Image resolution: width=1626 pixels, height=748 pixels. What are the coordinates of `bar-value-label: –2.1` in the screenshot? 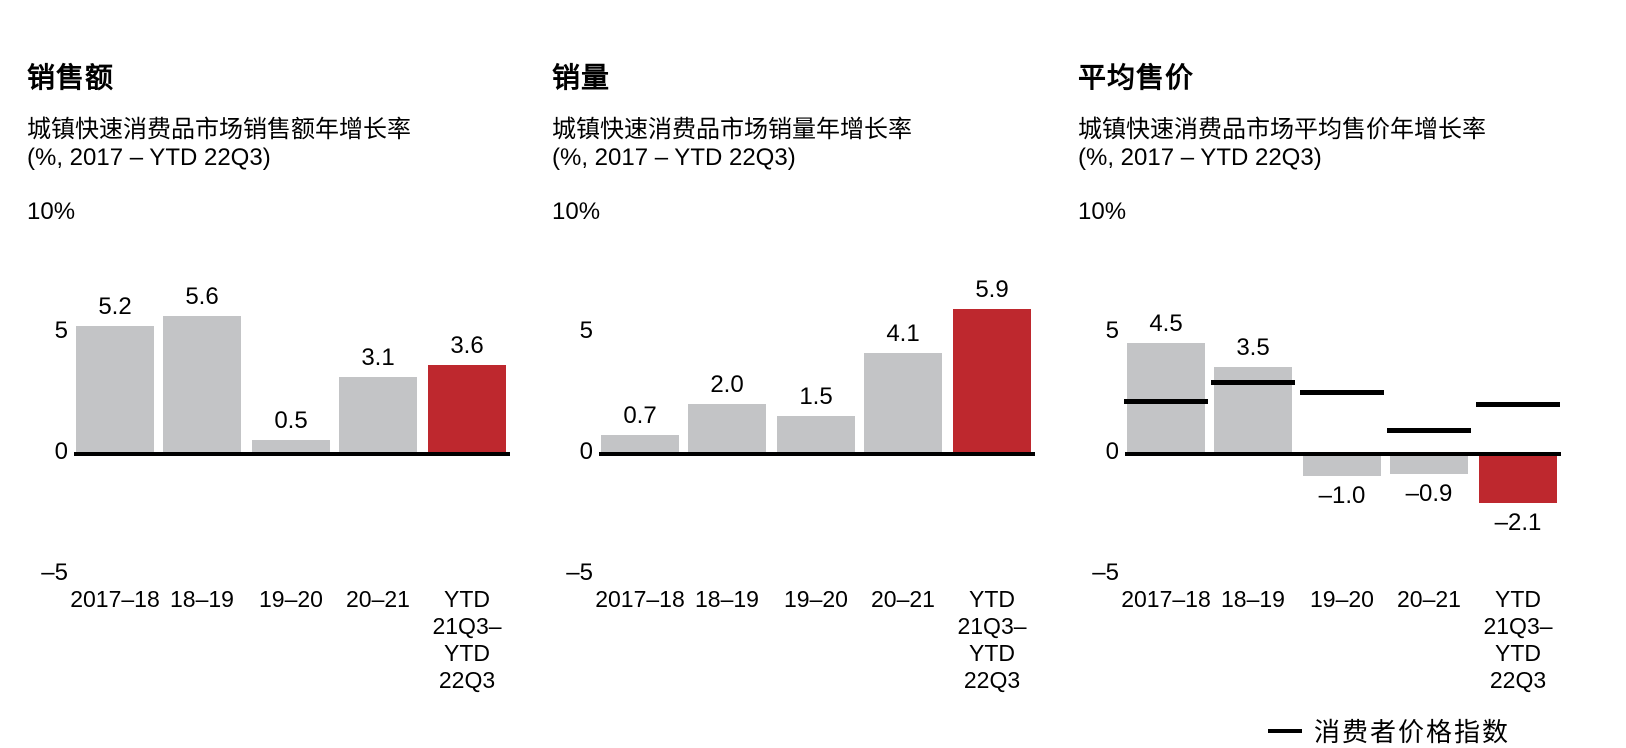 It's located at (1518, 522).